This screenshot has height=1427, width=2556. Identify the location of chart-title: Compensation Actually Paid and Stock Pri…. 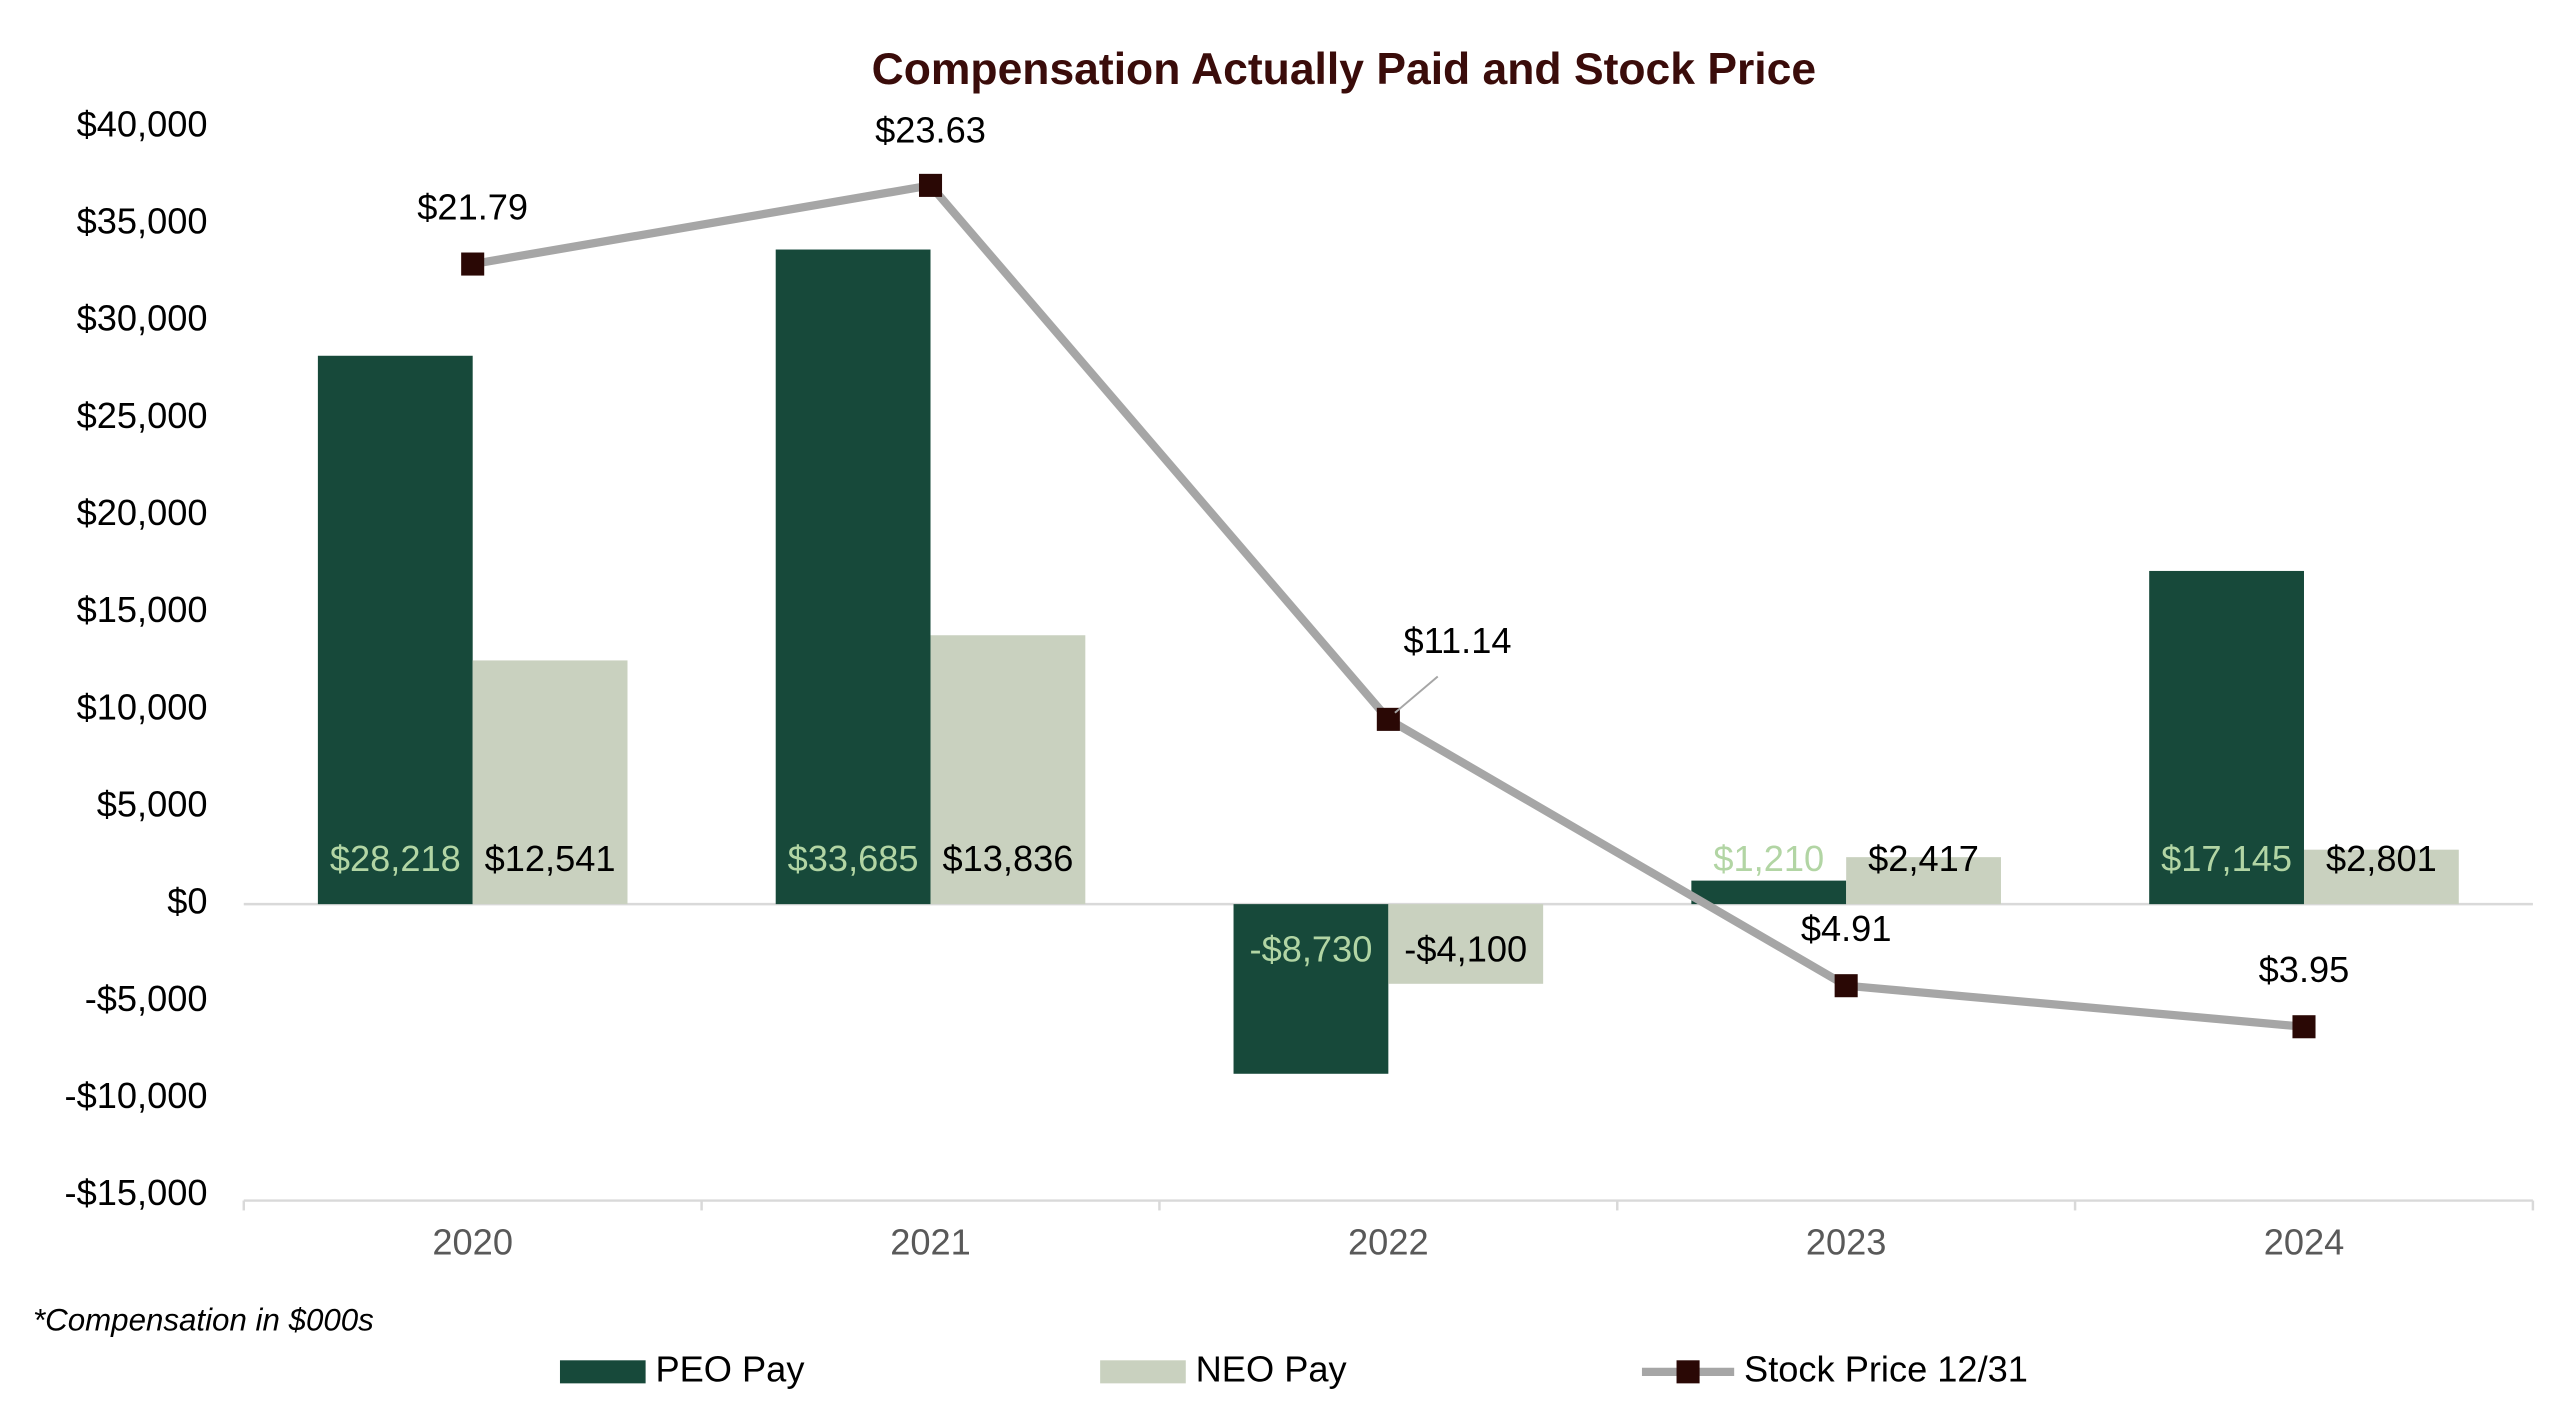
(1344, 69).